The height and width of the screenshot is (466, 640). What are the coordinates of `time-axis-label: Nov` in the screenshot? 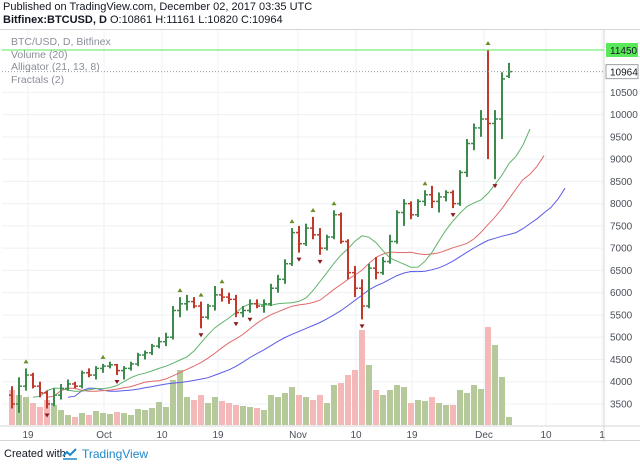 It's located at (298, 435).